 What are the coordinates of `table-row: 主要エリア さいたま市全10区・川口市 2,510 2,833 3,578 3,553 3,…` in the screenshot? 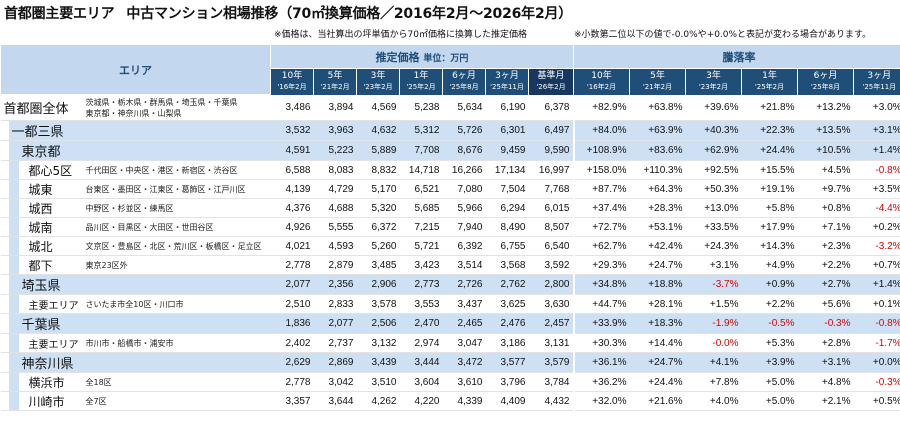 It's located at (450, 304).